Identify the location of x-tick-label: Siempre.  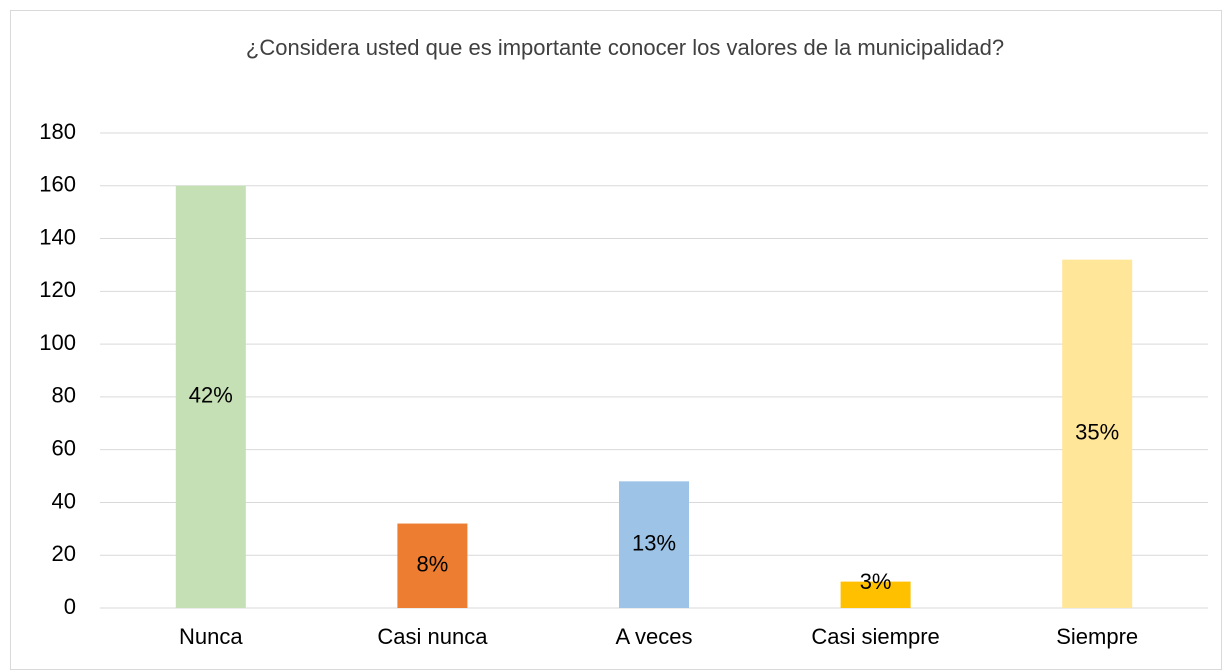
(1097, 636).